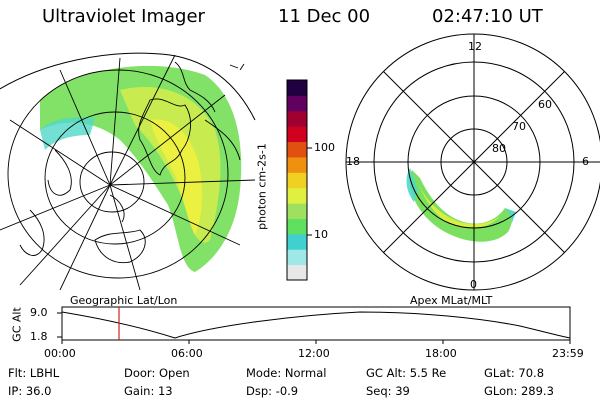  Describe the element at coordinates (123, 16) in the screenshot. I see `instrument-title: Ultraviolet Imager` at that location.